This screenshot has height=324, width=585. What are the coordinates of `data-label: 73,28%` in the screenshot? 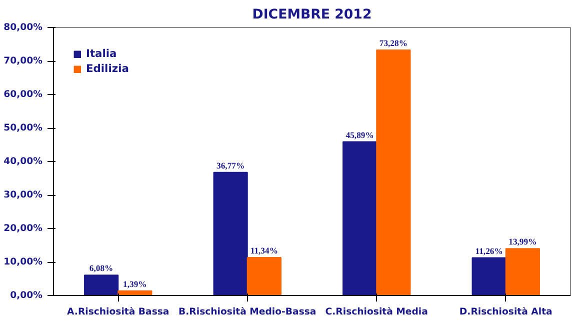 It's located at (393, 43).